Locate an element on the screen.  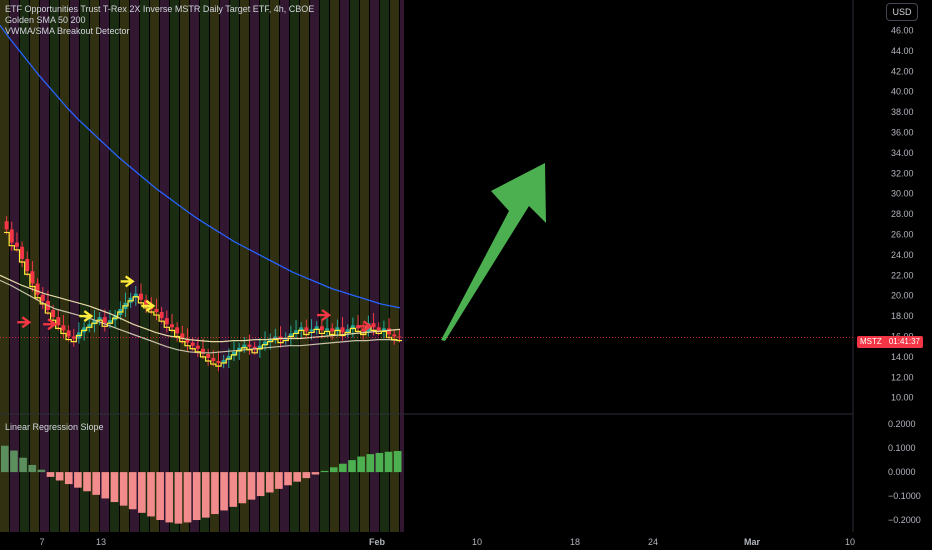
time-tick-label: 13 is located at coordinates (101, 542).